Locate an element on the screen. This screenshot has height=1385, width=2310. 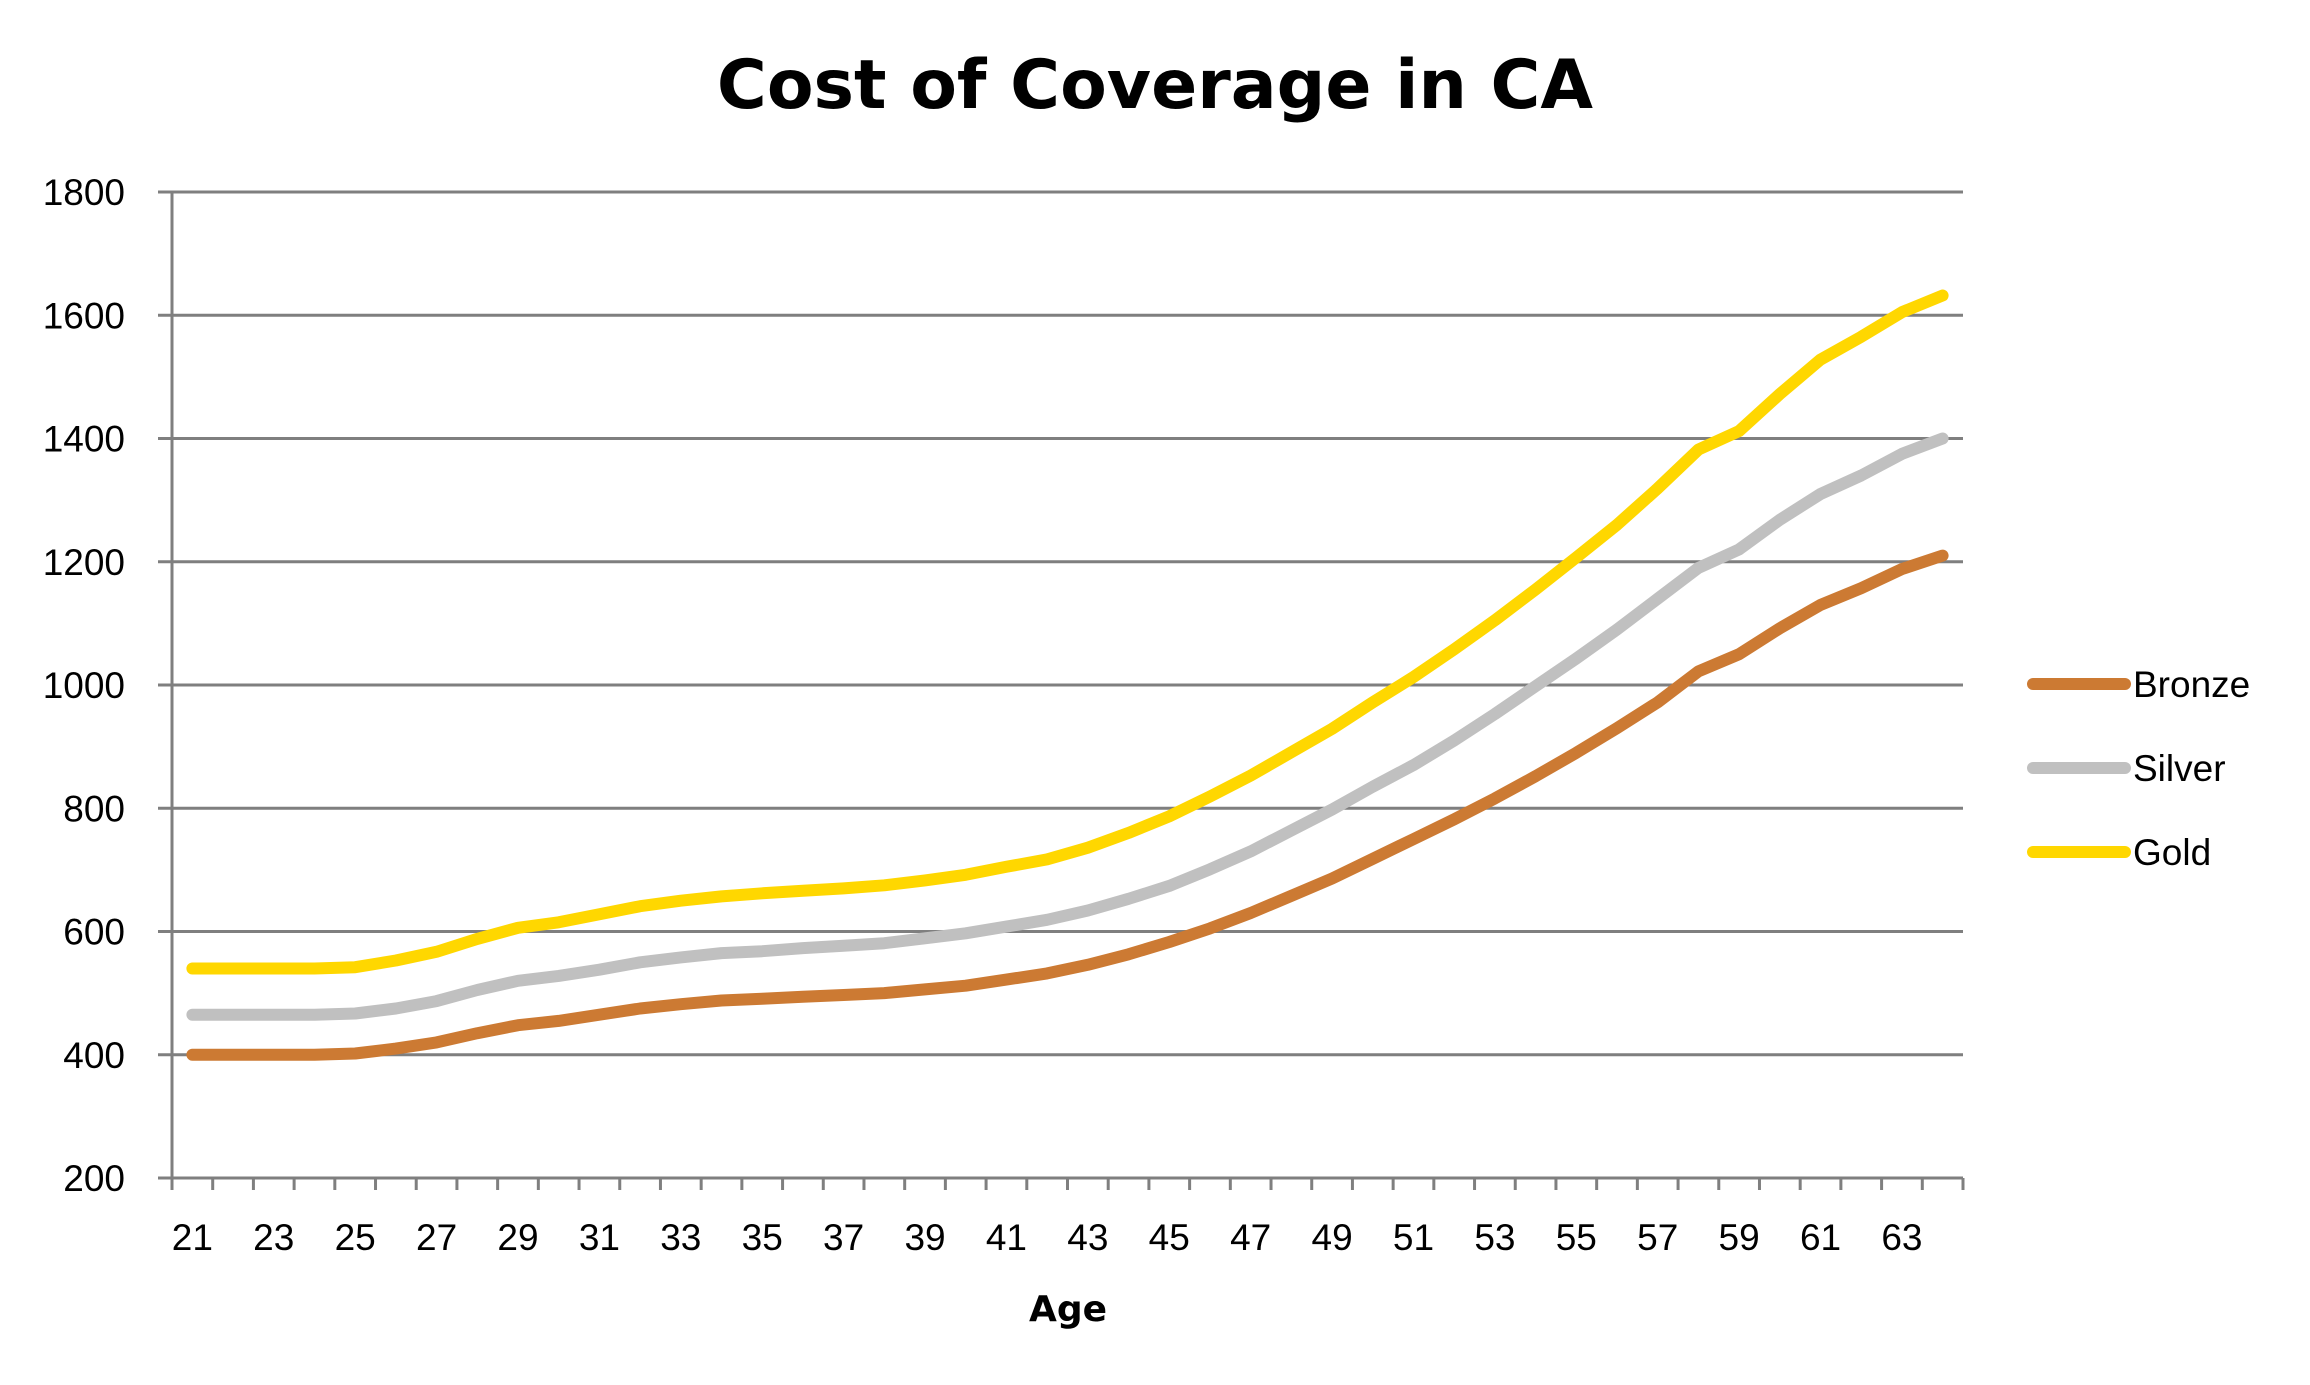
y-tick-label: 1000 is located at coordinates (84, 685).